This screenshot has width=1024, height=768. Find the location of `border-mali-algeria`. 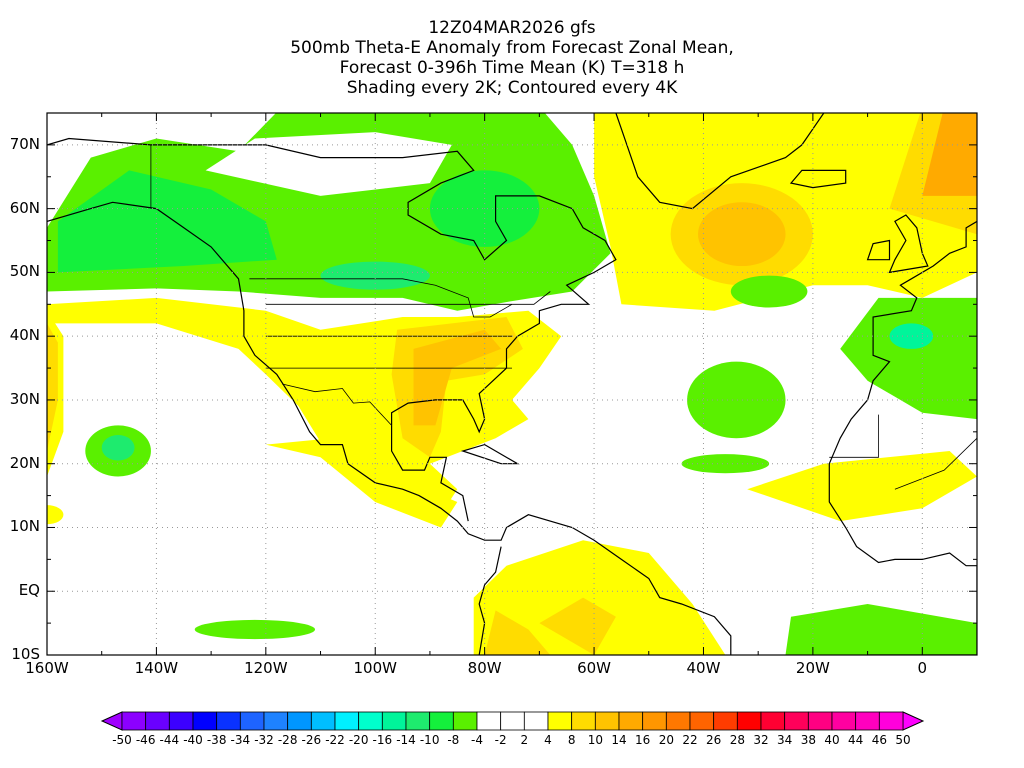

border-mali-algeria is located at coordinates (936, 463).